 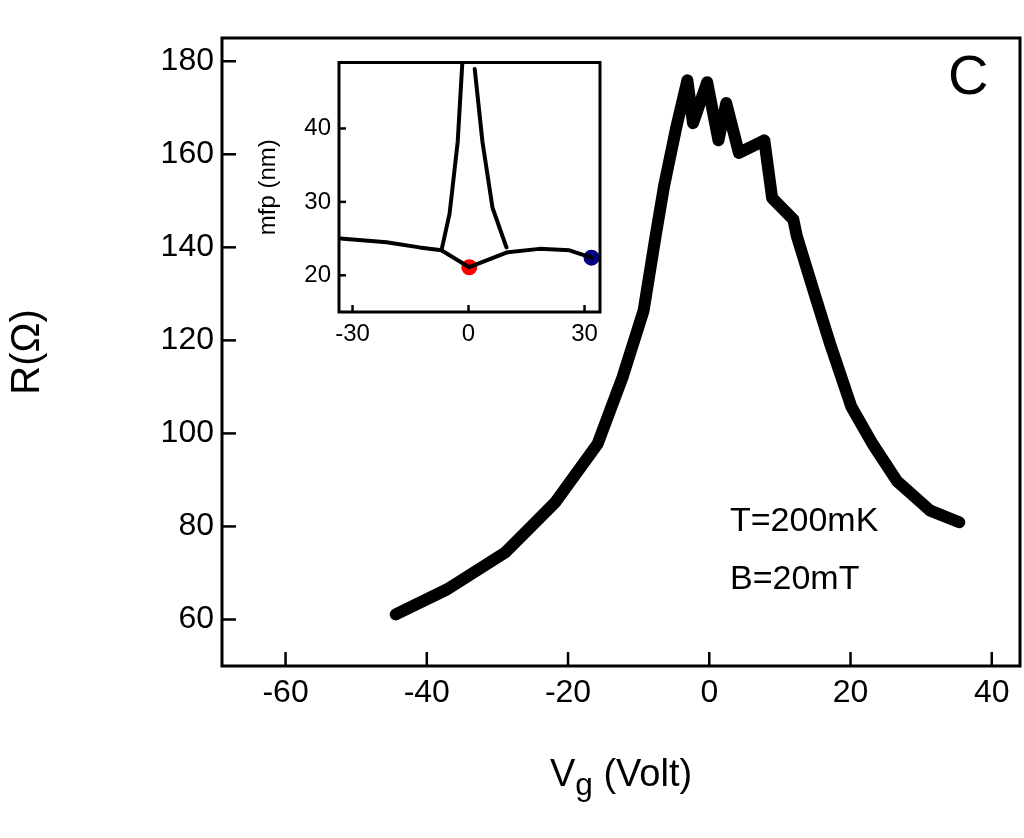 What do you see at coordinates (317, 127) in the screenshot?
I see `y-tick-label: 40` at bounding box center [317, 127].